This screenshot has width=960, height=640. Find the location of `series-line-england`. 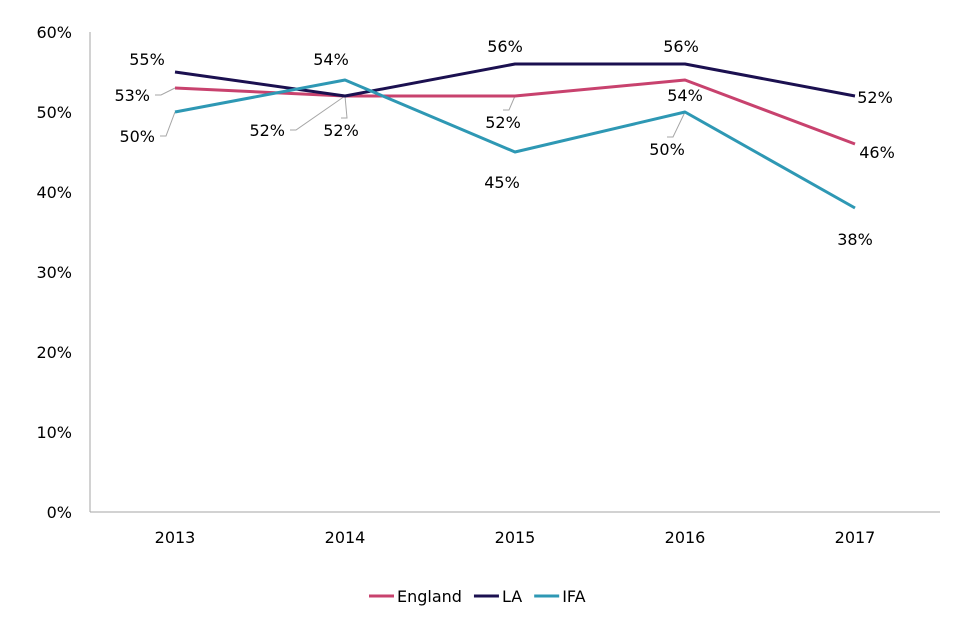

series-line-england is located at coordinates (515, 112).